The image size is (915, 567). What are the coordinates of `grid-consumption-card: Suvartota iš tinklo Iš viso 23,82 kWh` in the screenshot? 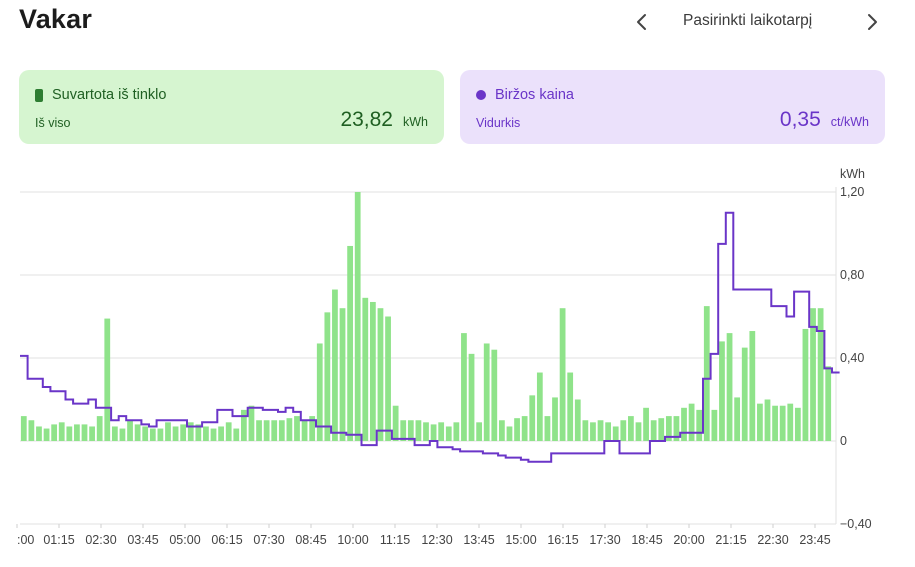 It's located at (231, 107).